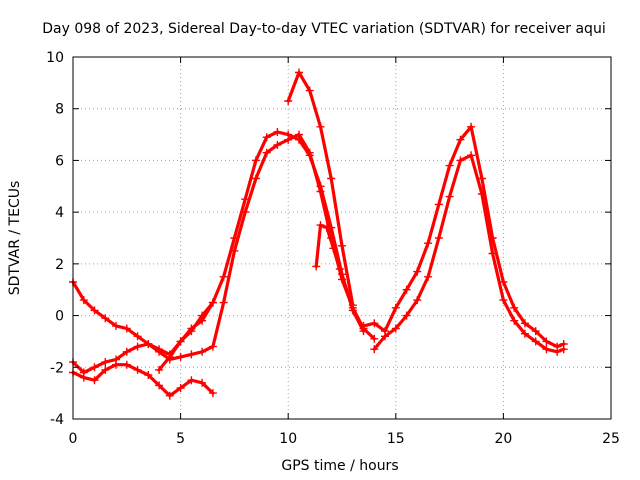 The height and width of the screenshot is (480, 640). What do you see at coordinates (59, 265) in the screenshot?
I see `y-tick-label: 2` at bounding box center [59, 265].